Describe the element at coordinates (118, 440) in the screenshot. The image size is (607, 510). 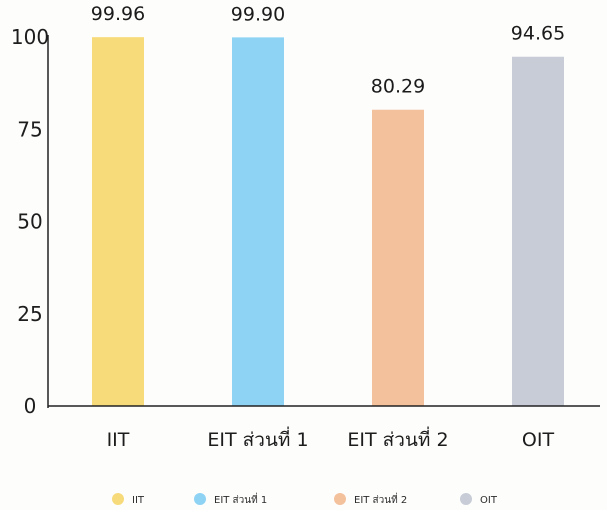
I see `x-tick-label: IIT` at that location.